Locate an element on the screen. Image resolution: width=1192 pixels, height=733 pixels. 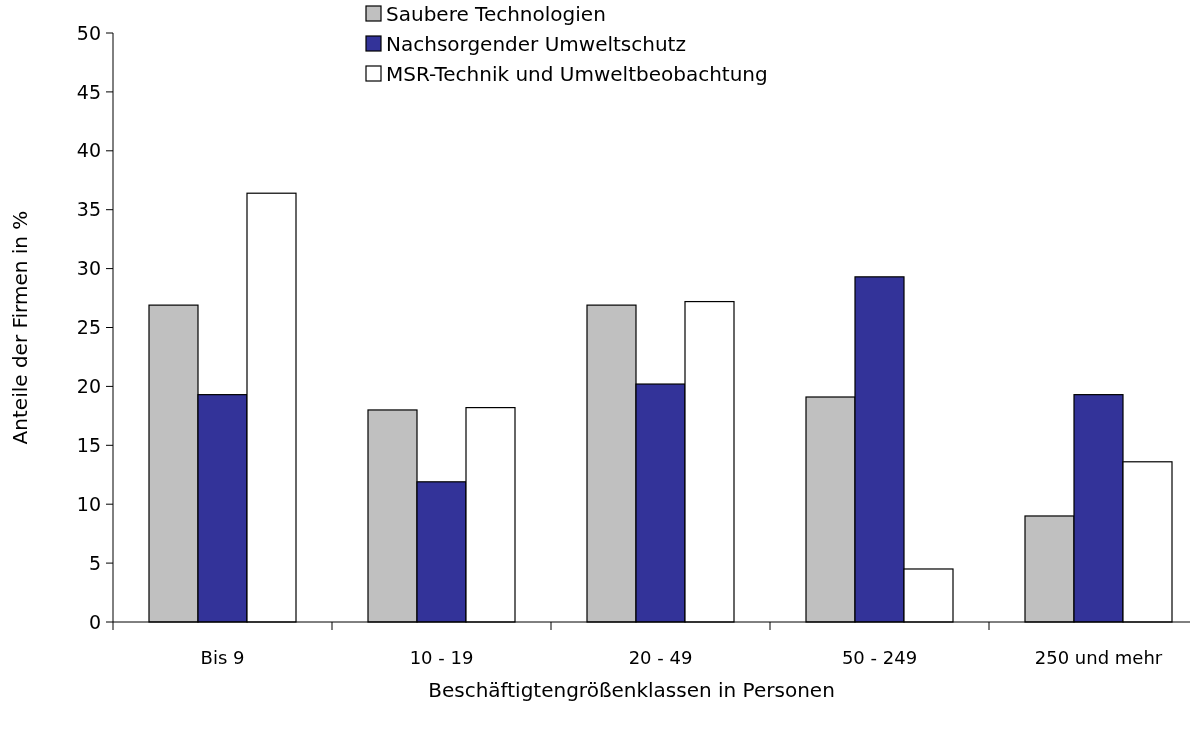
y-tick-label: 25 is located at coordinates (88, 327).